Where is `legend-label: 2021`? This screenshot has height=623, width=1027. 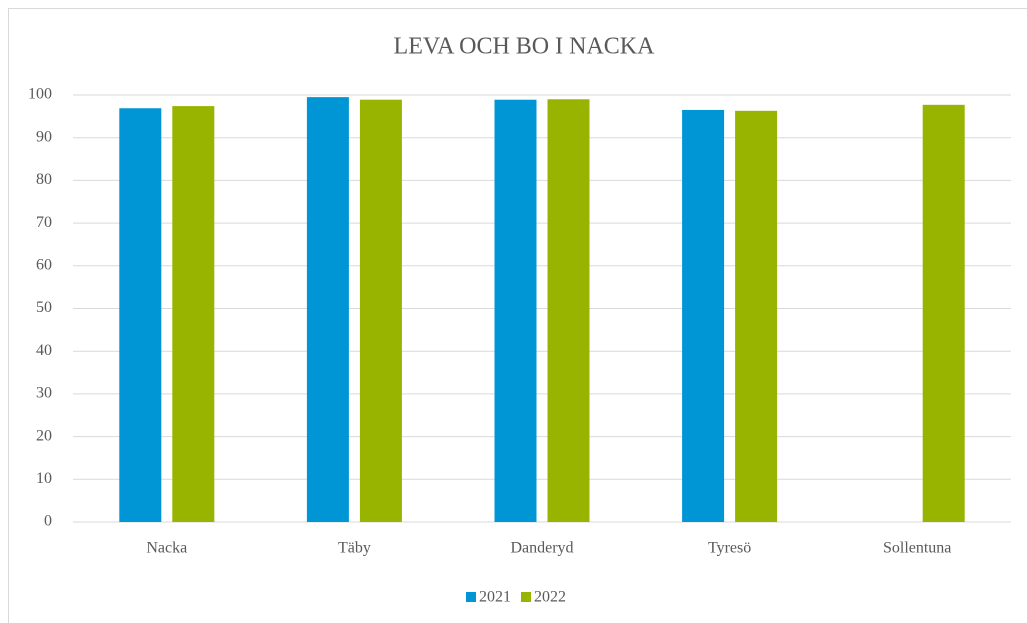
legend-label: 2021 is located at coordinates (495, 597).